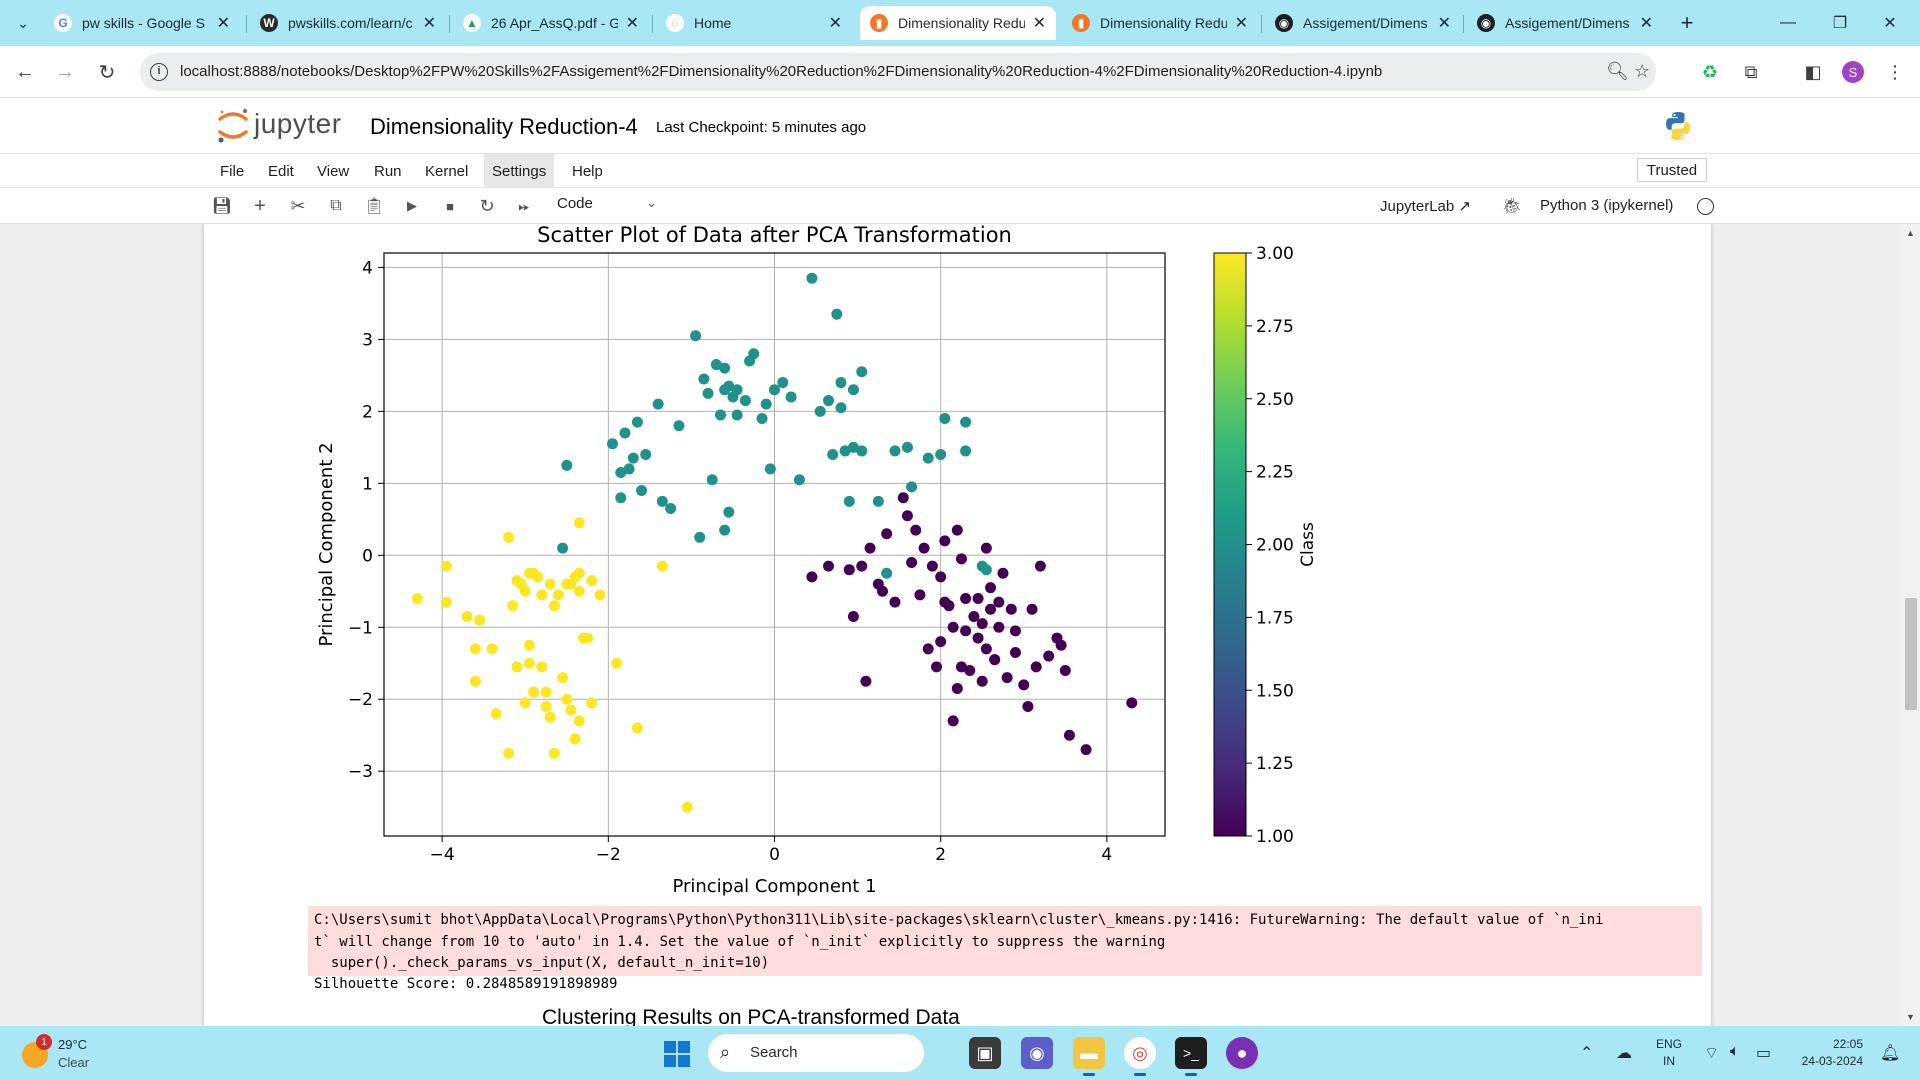 The width and height of the screenshot is (1920, 1080). Describe the element at coordinates (1890, 1053) in the screenshot. I see `notification-bell-icon: 🔔︎` at that location.